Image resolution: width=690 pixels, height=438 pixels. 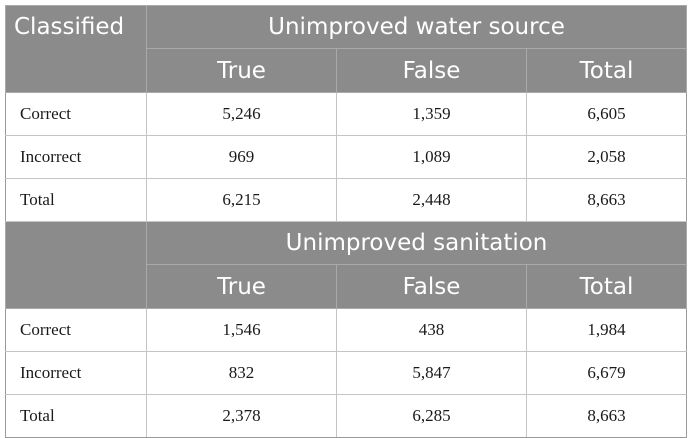 I want to click on table-row: Incorrect 969 1,089 2,058, so click(x=346, y=157).